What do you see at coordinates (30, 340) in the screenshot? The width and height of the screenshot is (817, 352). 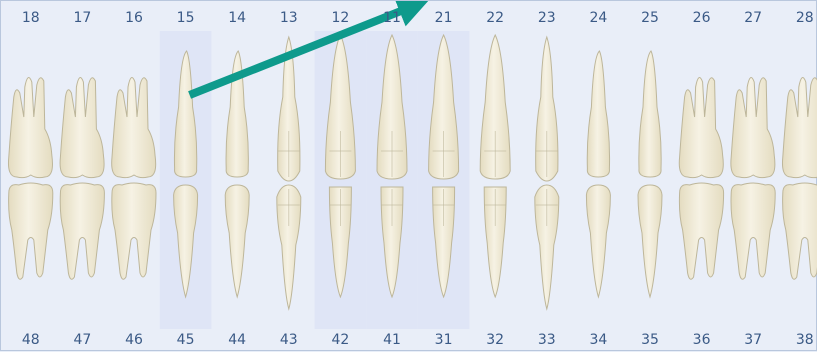 I see `tooth-number-48: 48` at bounding box center [30, 340].